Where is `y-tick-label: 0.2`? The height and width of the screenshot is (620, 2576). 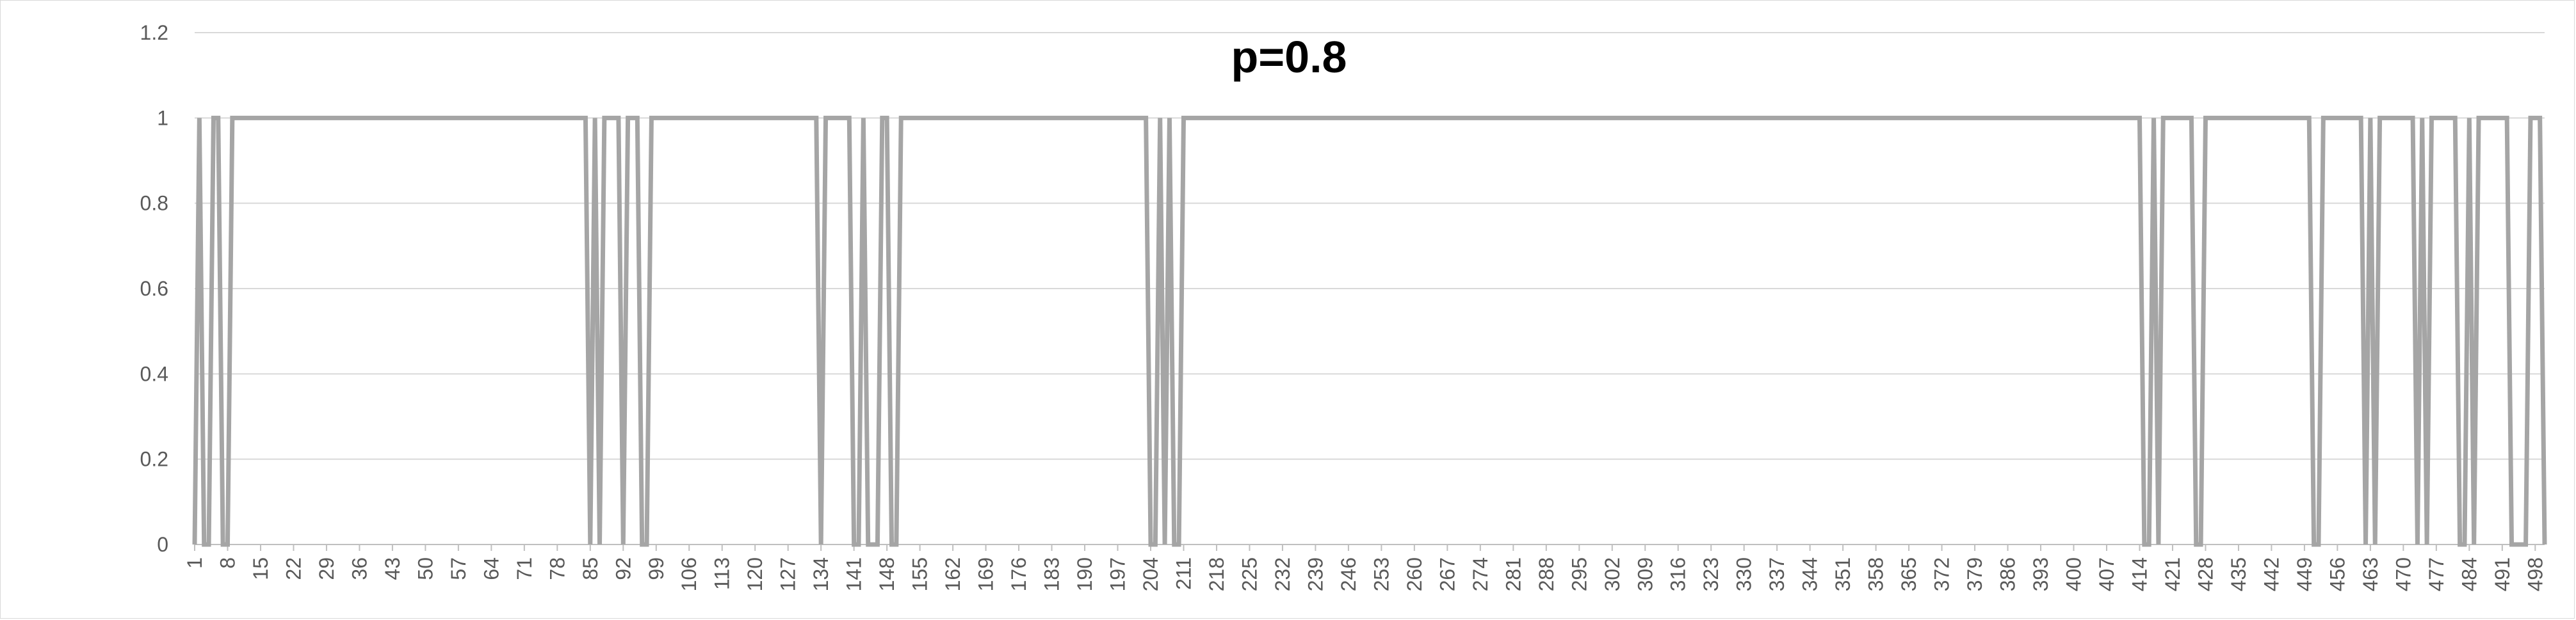
y-tick-label: 0.2 is located at coordinates (154, 460).